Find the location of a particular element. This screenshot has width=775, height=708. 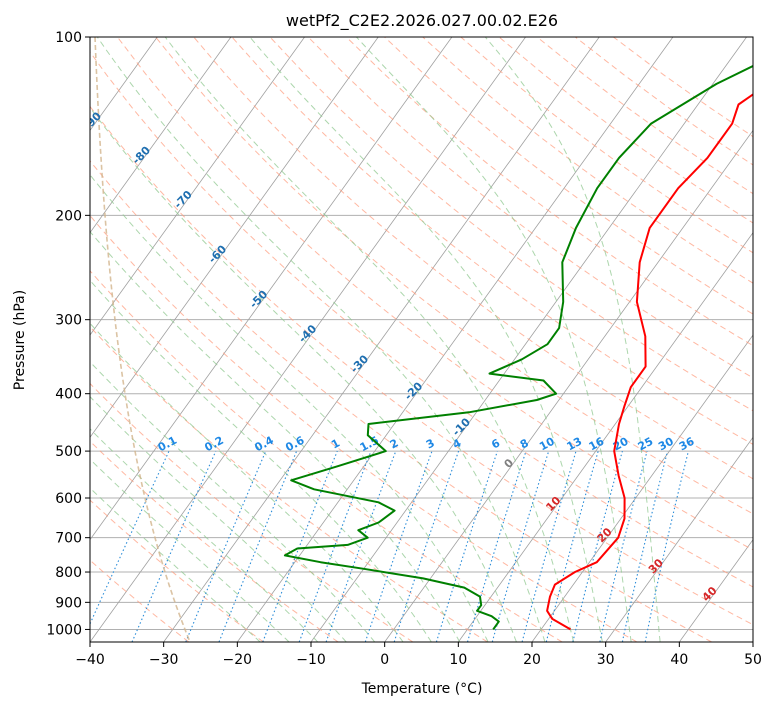

y-tick-label: 300 is located at coordinates (68, 321).